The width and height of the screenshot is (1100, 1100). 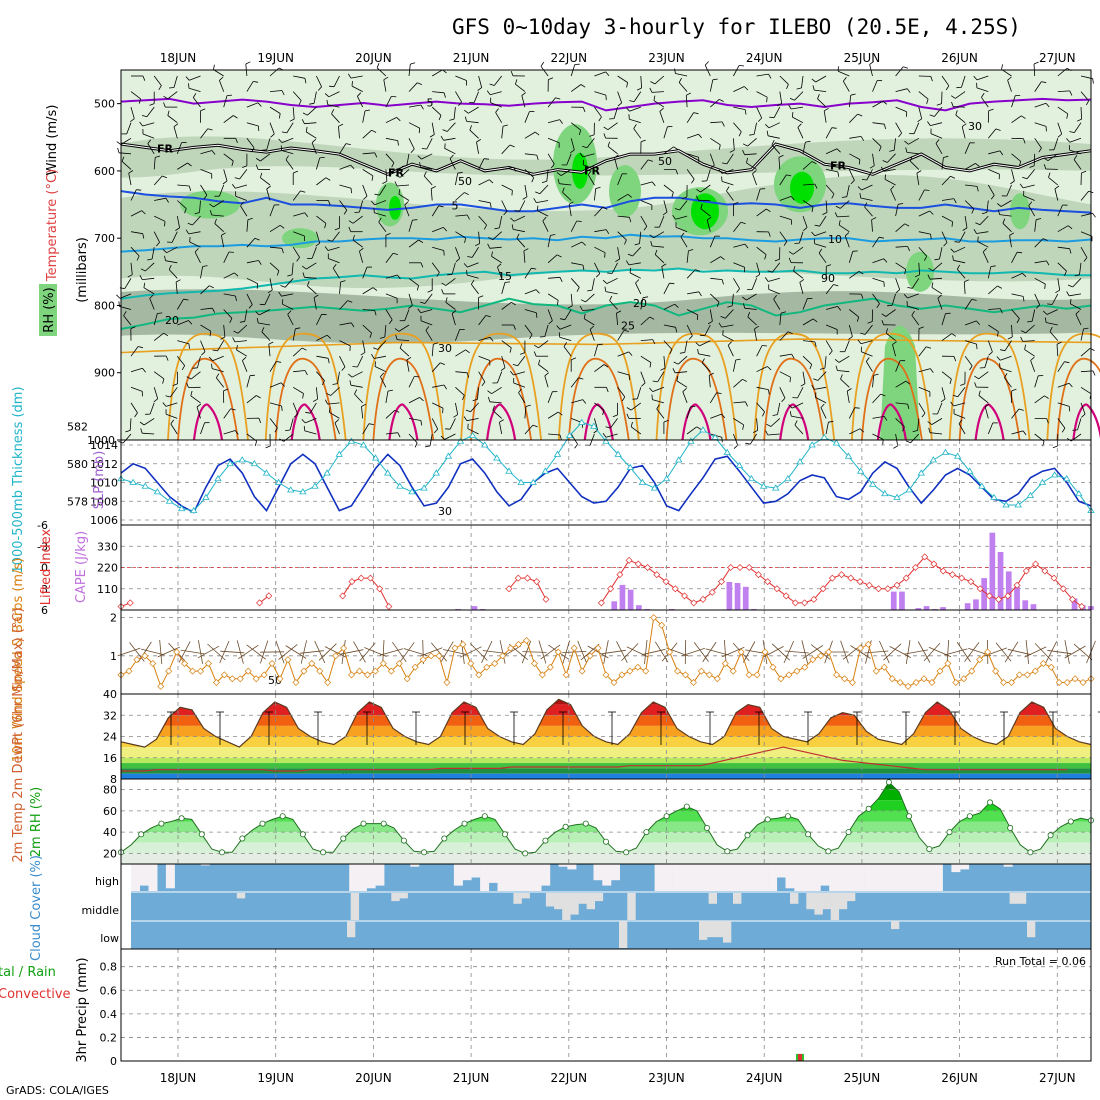 What do you see at coordinates (110, 758) in the screenshot?
I see `temp-tick-label: 16` at bounding box center [110, 758].